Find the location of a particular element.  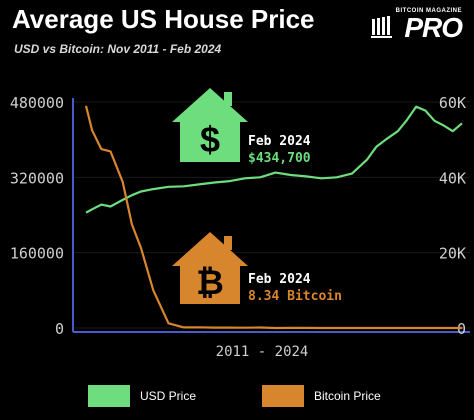

legend-label-btc: Bitcoin Price is located at coordinates (347, 396).